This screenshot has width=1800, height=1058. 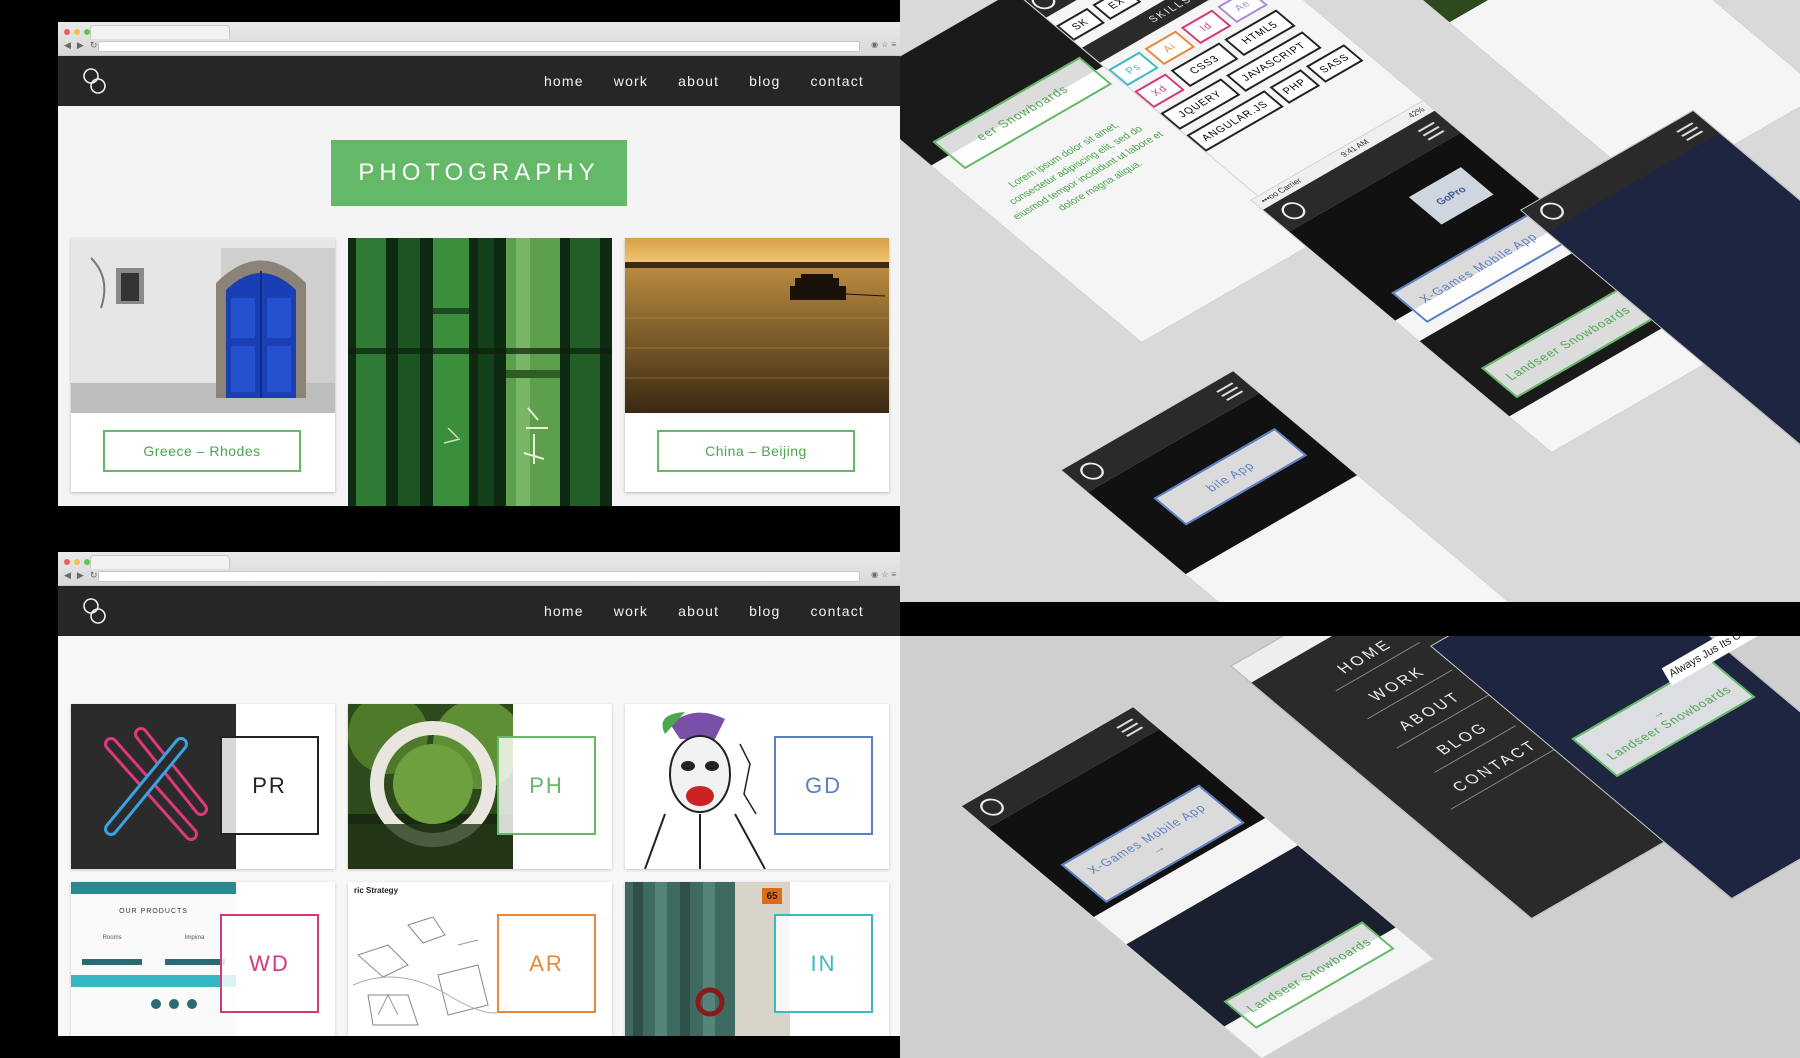 I want to click on code-box-in: IN, so click(x=823, y=963).